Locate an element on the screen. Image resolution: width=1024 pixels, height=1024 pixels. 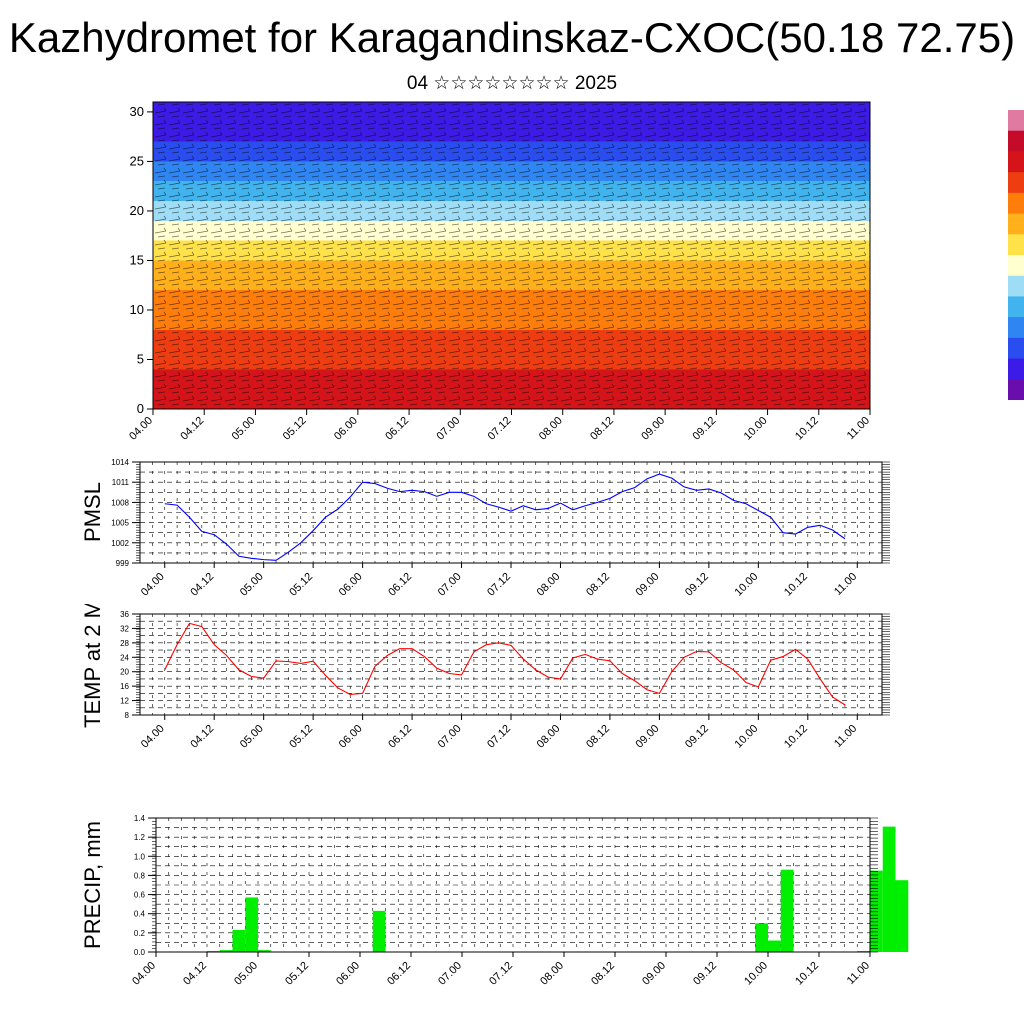
ytick-label: 999 is located at coordinates (123, 563).